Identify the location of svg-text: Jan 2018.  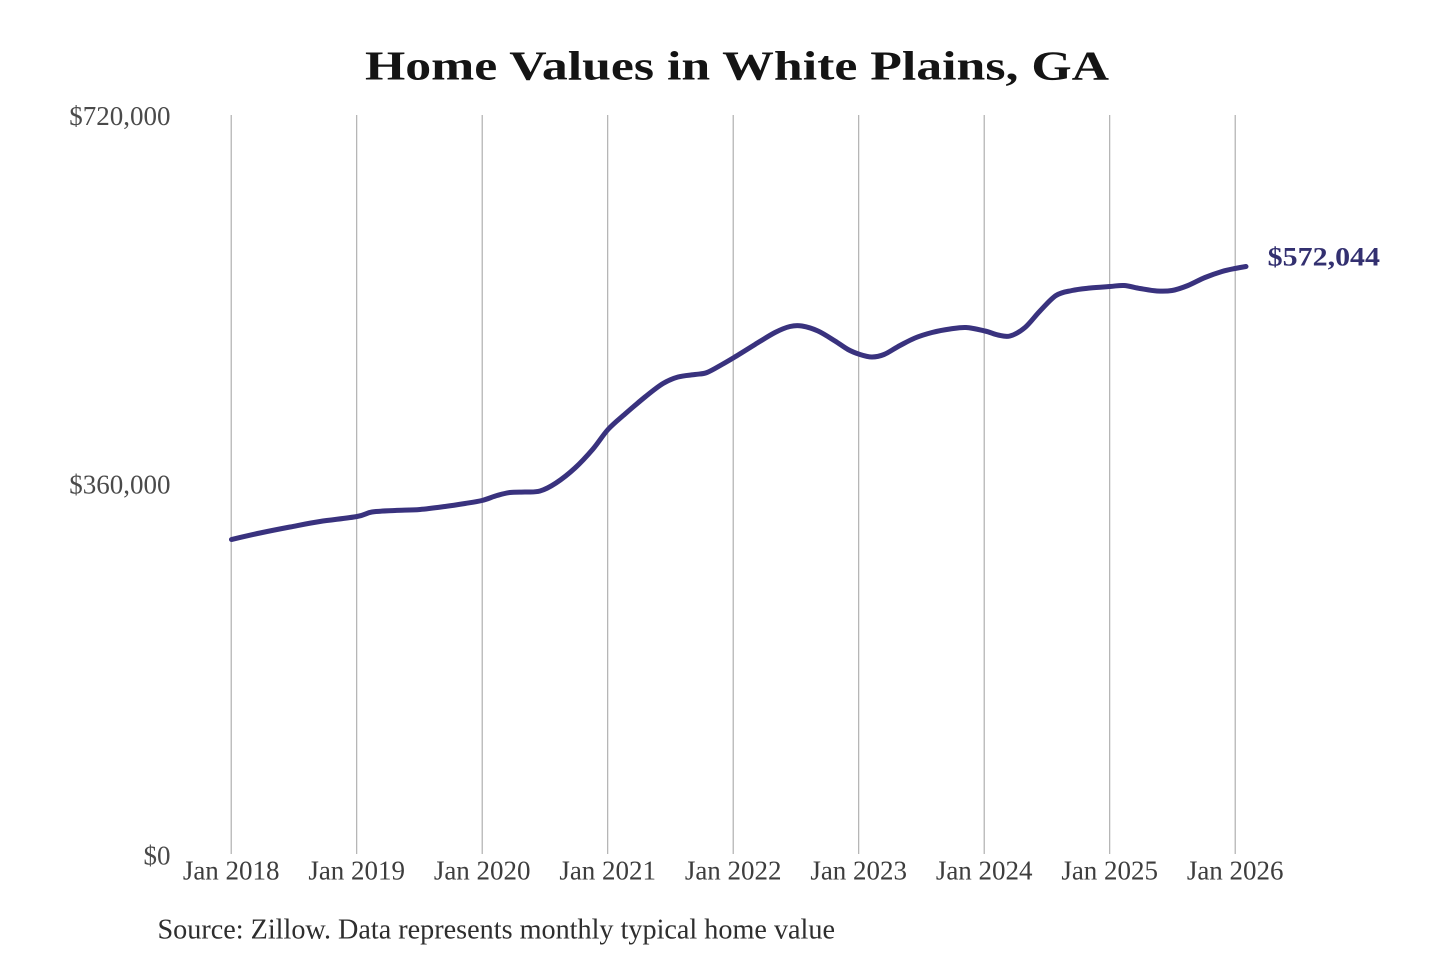
(231, 871).